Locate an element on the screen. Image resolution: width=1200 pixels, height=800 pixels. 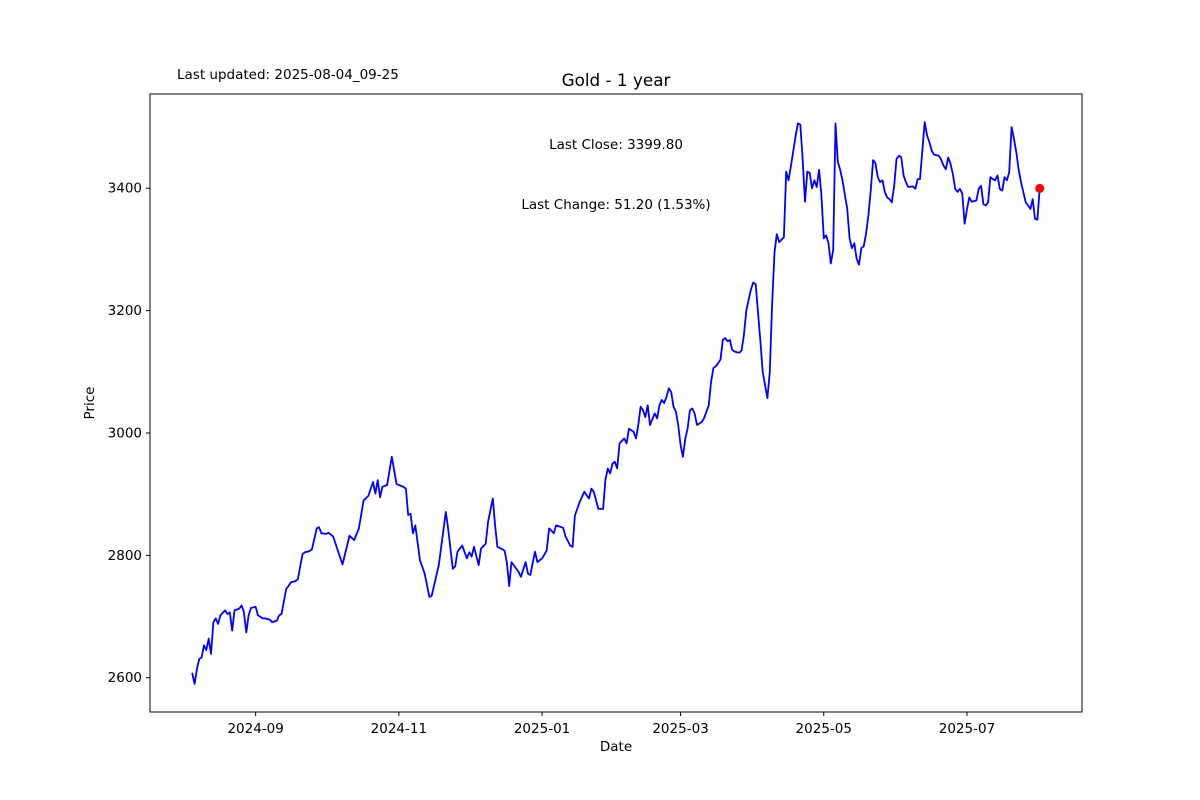
x-tick-label: 2025-05 is located at coordinates (824, 729).